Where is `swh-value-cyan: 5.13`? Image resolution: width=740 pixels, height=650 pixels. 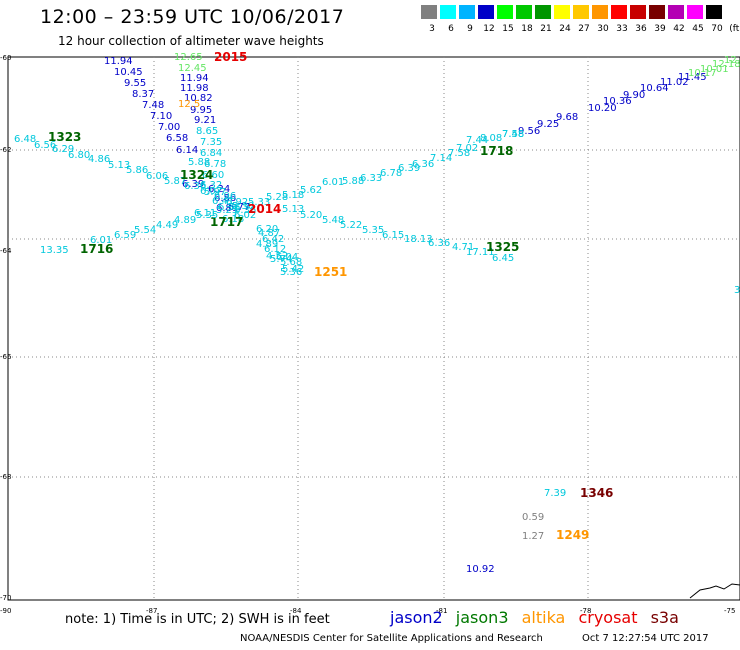
swh-value-cyan: 5.13 is located at coordinates (293, 209).